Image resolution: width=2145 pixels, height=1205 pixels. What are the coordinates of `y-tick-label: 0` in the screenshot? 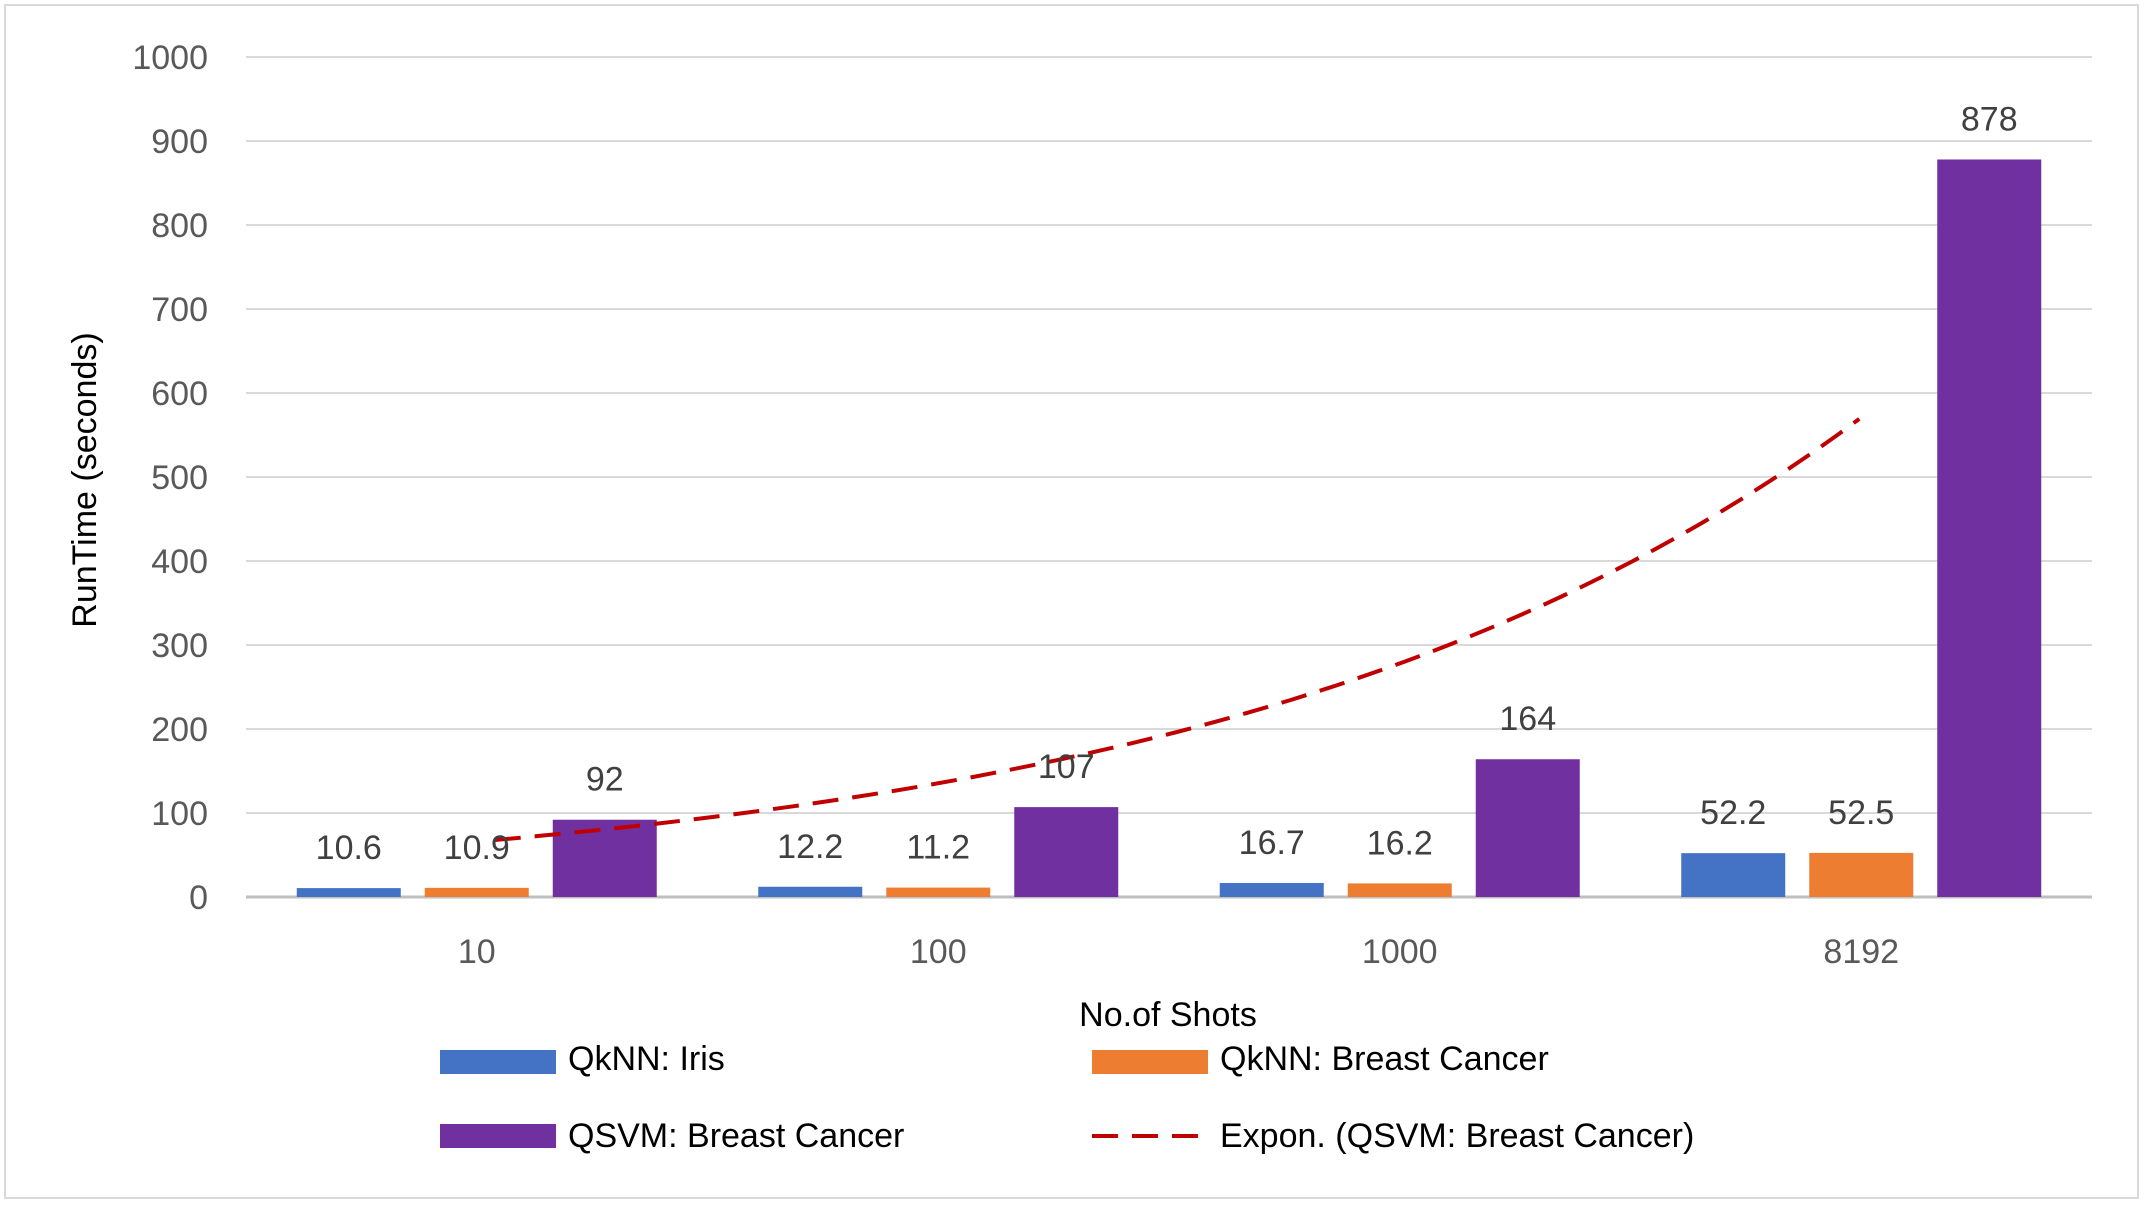 It's located at (198, 898).